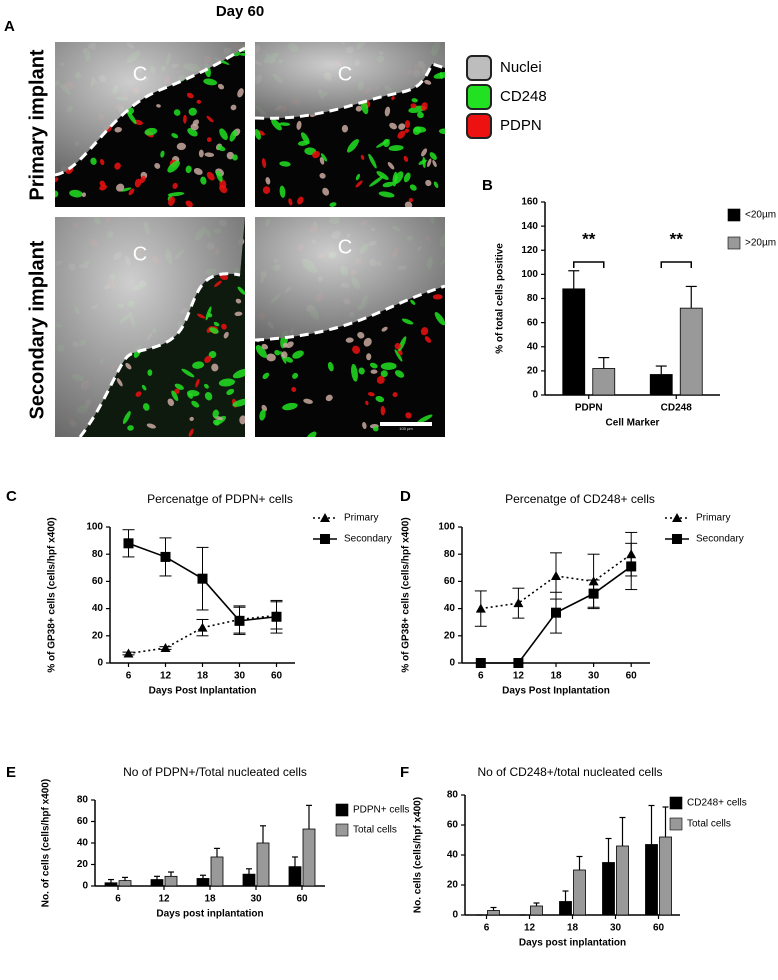 Image resolution: width=778 pixels, height=980 pixels. What do you see at coordinates (717, 803) in the screenshot?
I see `legend-label: CD248+ cells` at bounding box center [717, 803].